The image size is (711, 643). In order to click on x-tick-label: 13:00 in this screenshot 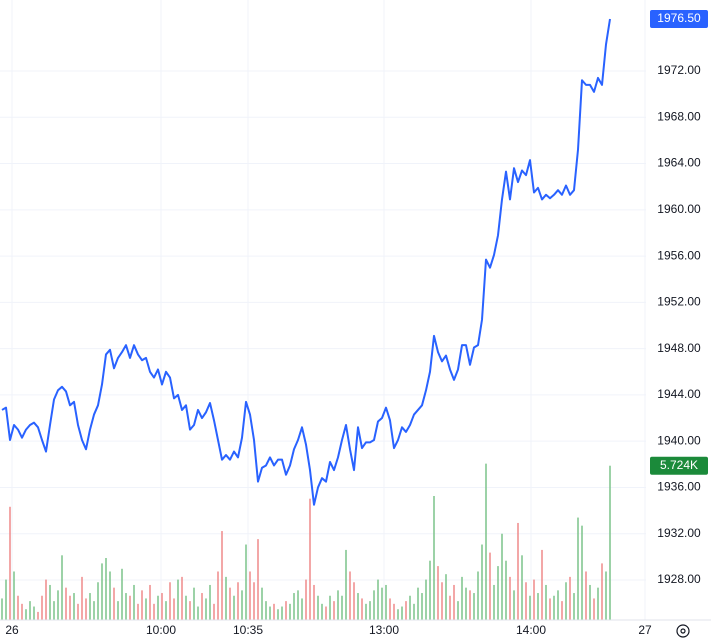, I will do `click(384, 630)`.